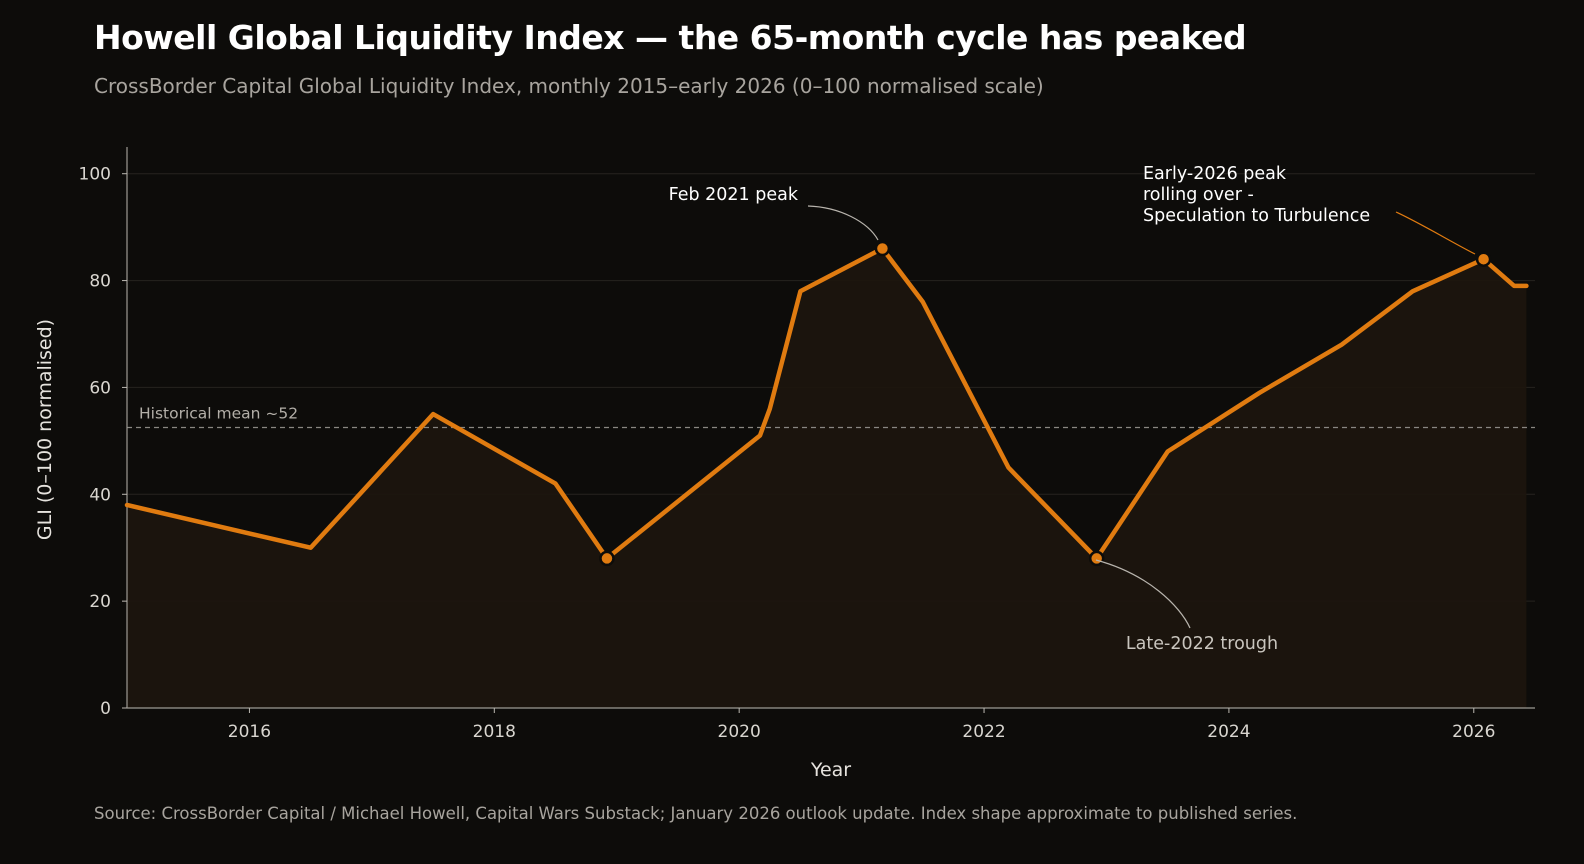 The width and height of the screenshot is (1584, 864). Describe the element at coordinates (1228, 732) in the screenshot. I see `x-tick-label: 2024` at that location.